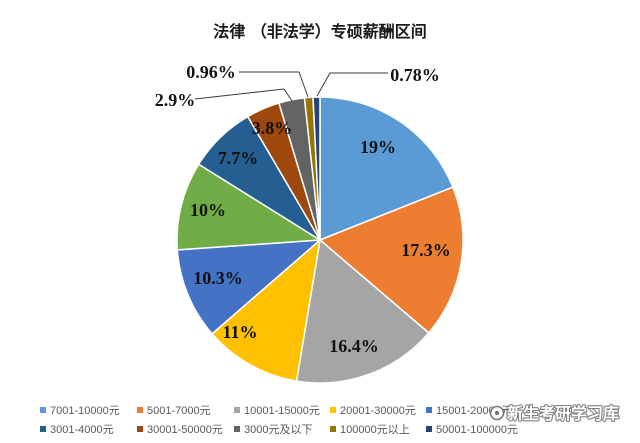  What do you see at coordinates (272, 128) in the screenshot?
I see `data-label: 3.8%` at bounding box center [272, 128].